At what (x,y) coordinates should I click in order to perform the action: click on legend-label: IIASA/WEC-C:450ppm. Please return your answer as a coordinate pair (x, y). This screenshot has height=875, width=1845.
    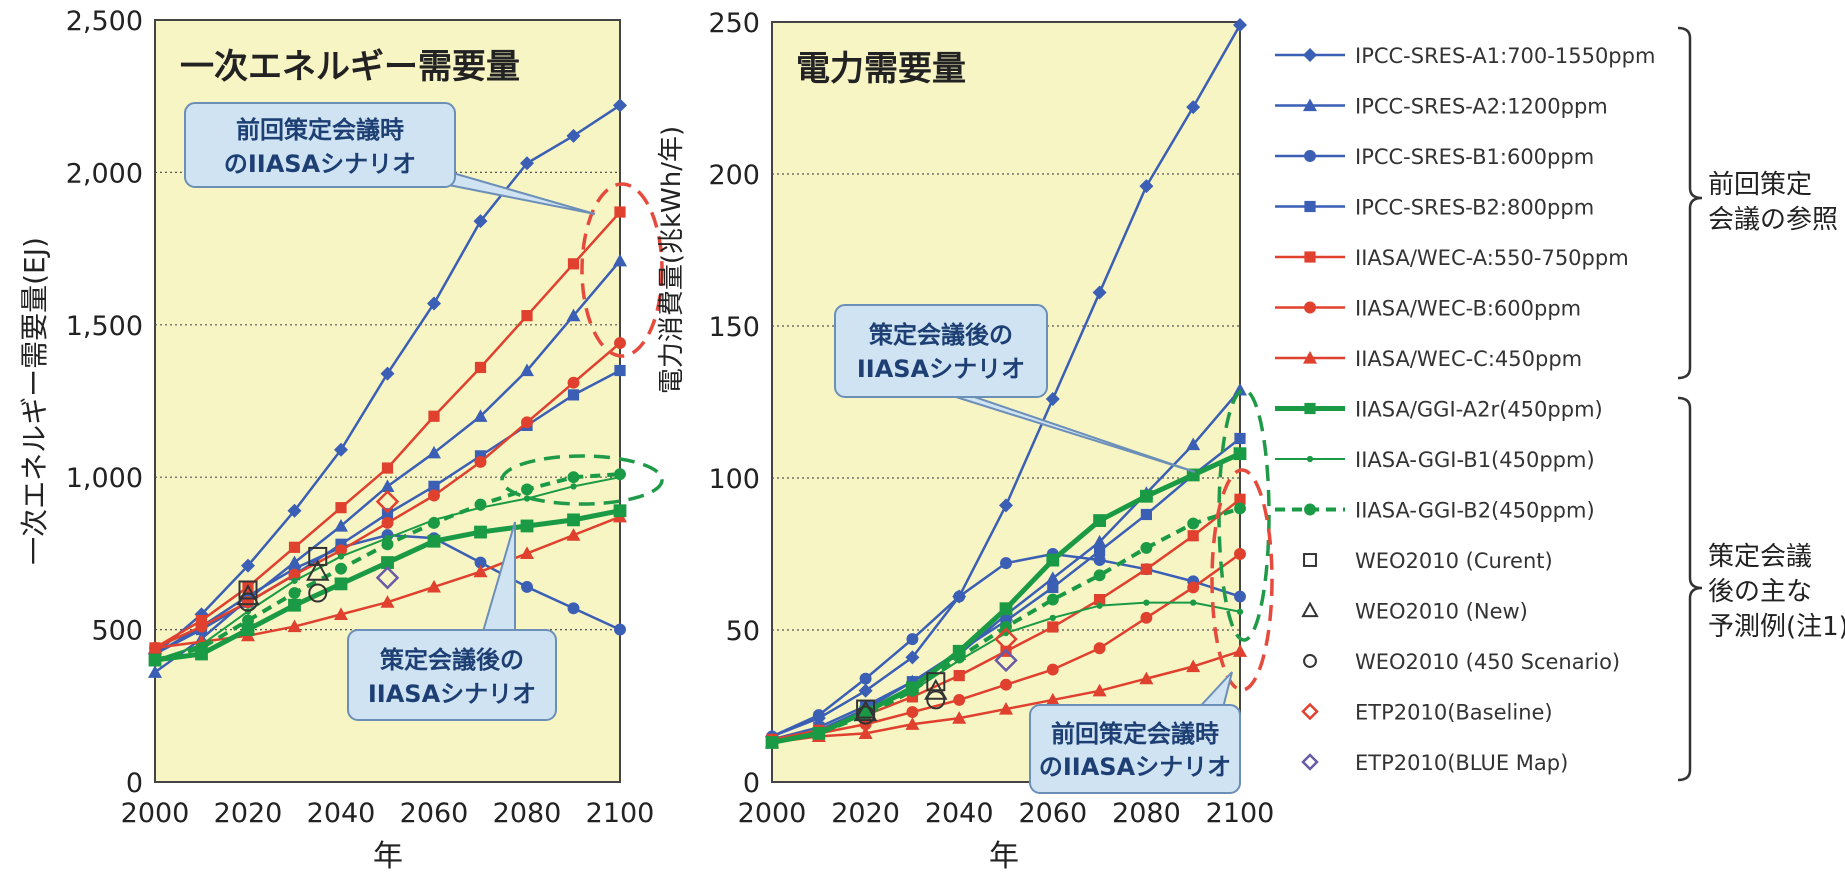
    Looking at the image, I should click on (1468, 359).